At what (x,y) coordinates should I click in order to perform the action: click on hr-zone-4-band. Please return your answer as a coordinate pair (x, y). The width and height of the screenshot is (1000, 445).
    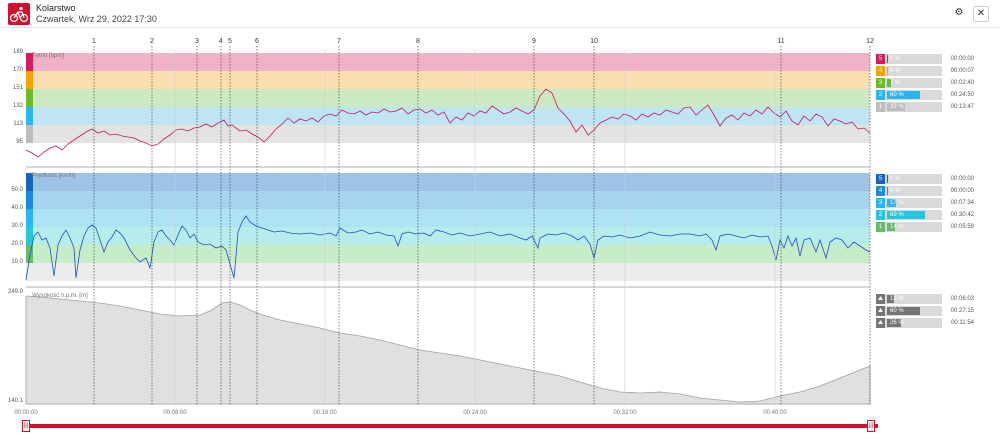
    Looking at the image, I should click on (448, 80).